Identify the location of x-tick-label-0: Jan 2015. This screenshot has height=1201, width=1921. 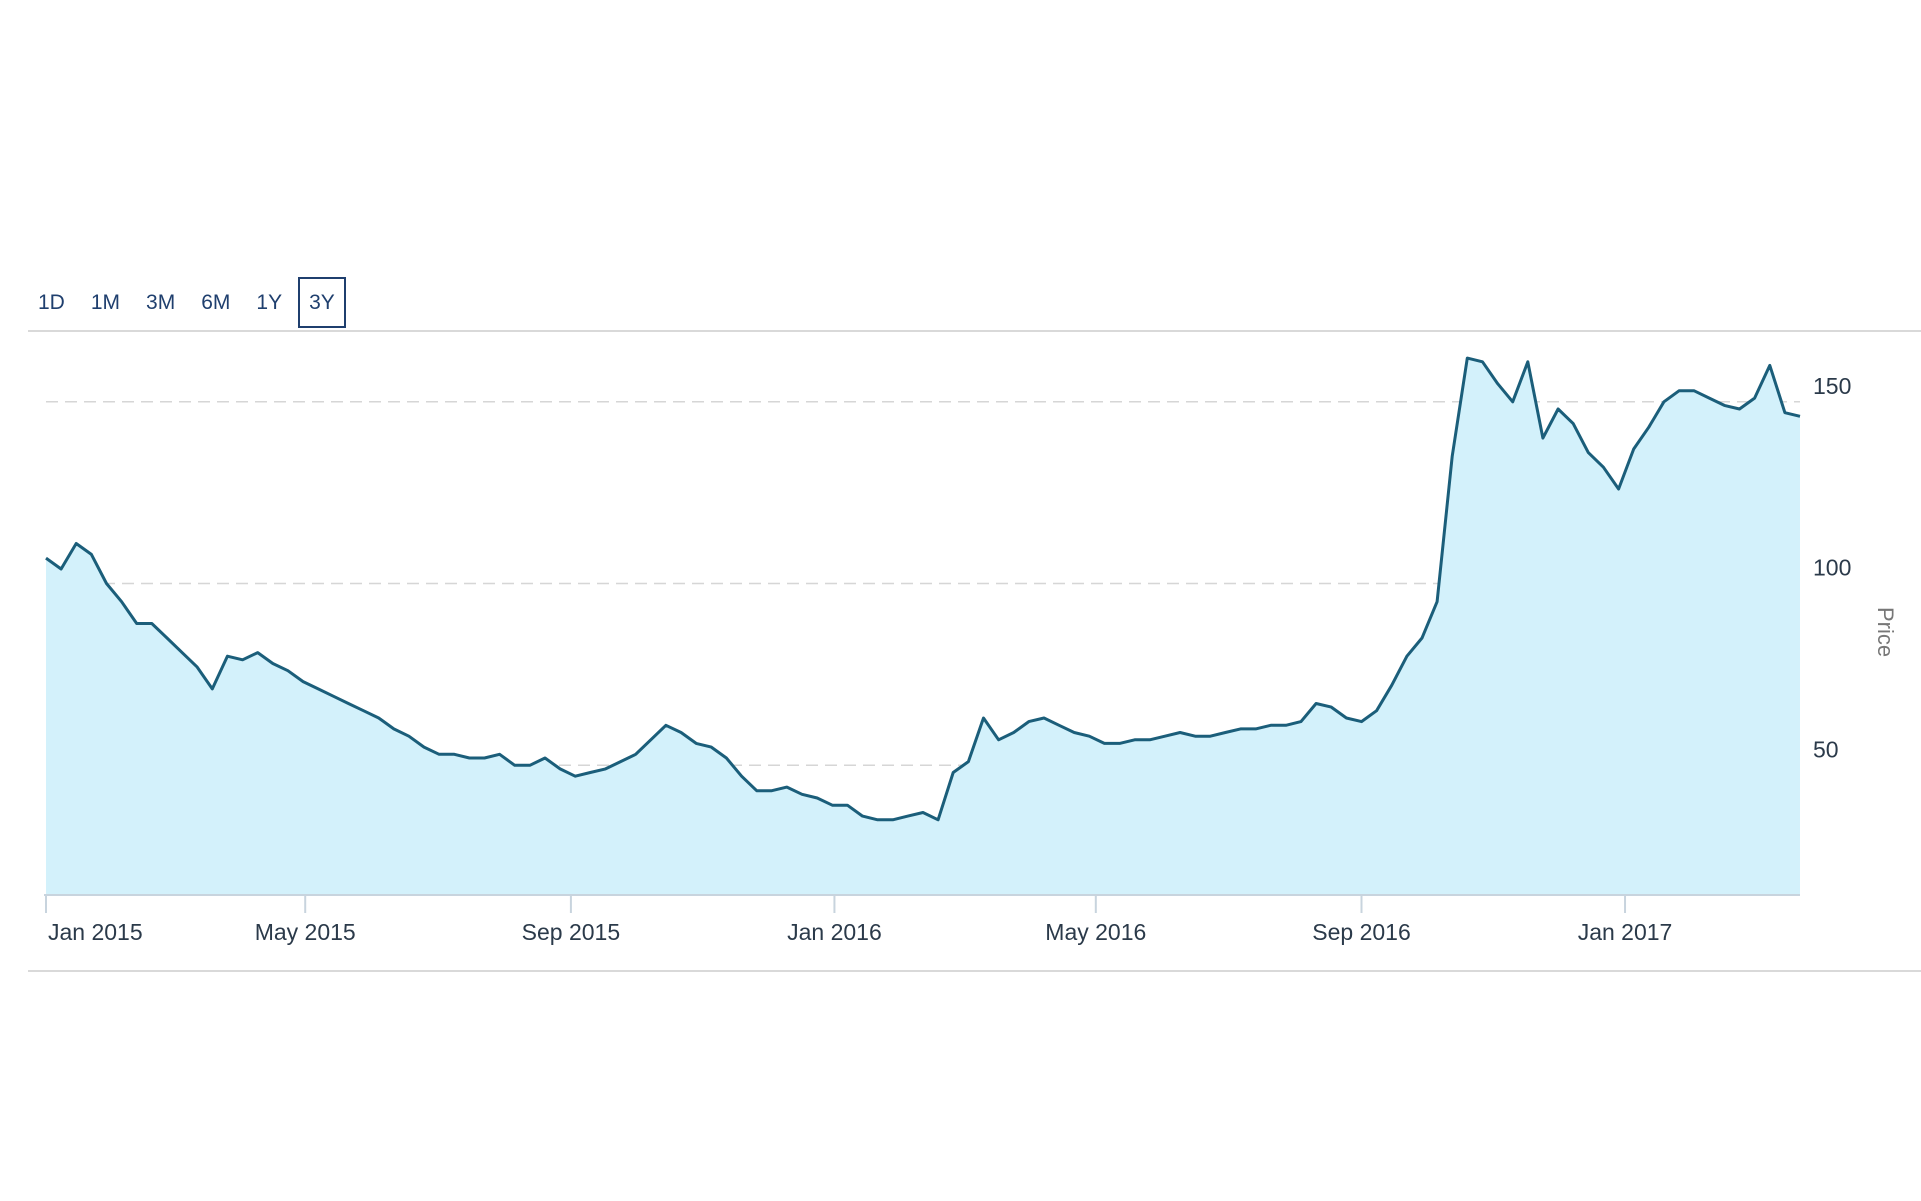
(95, 932).